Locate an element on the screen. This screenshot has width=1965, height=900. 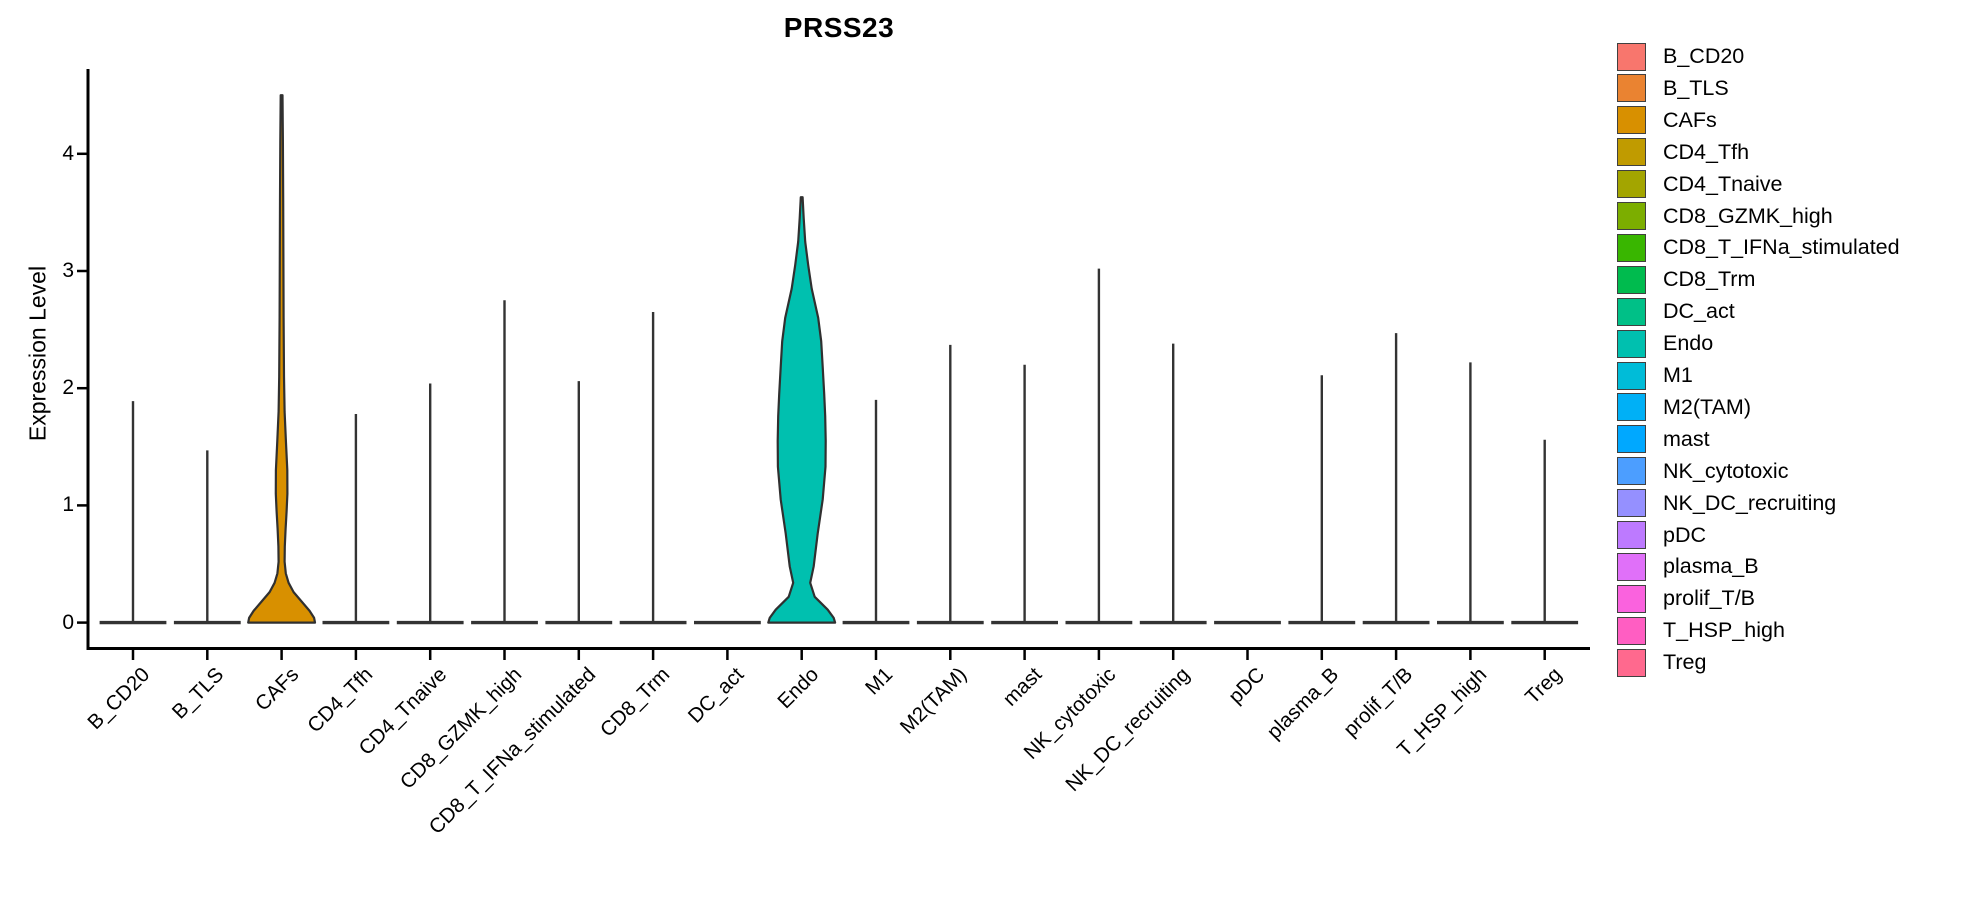
y-tick-label: 0 is located at coordinates (68, 622).